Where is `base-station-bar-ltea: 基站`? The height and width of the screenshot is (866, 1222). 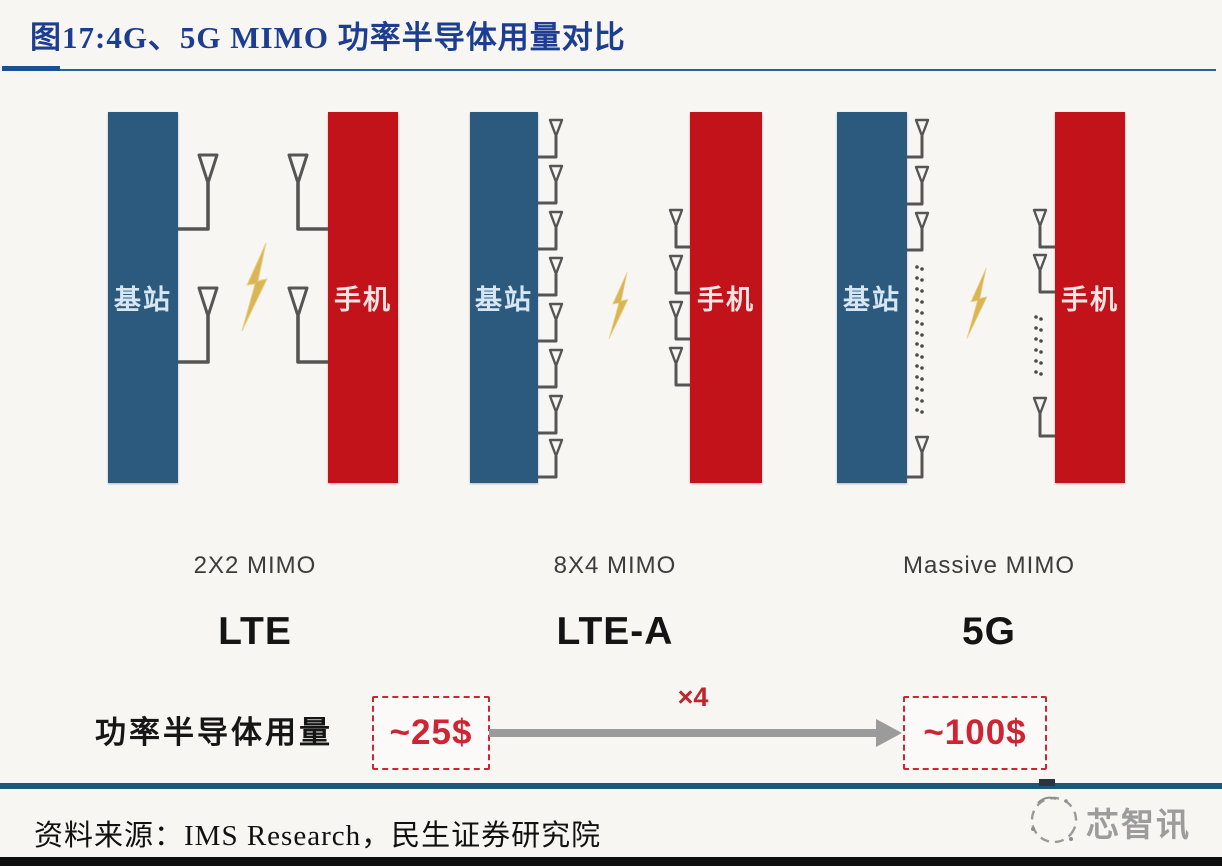
base-station-bar-ltea: 基站 is located at coordinates (504, 297).